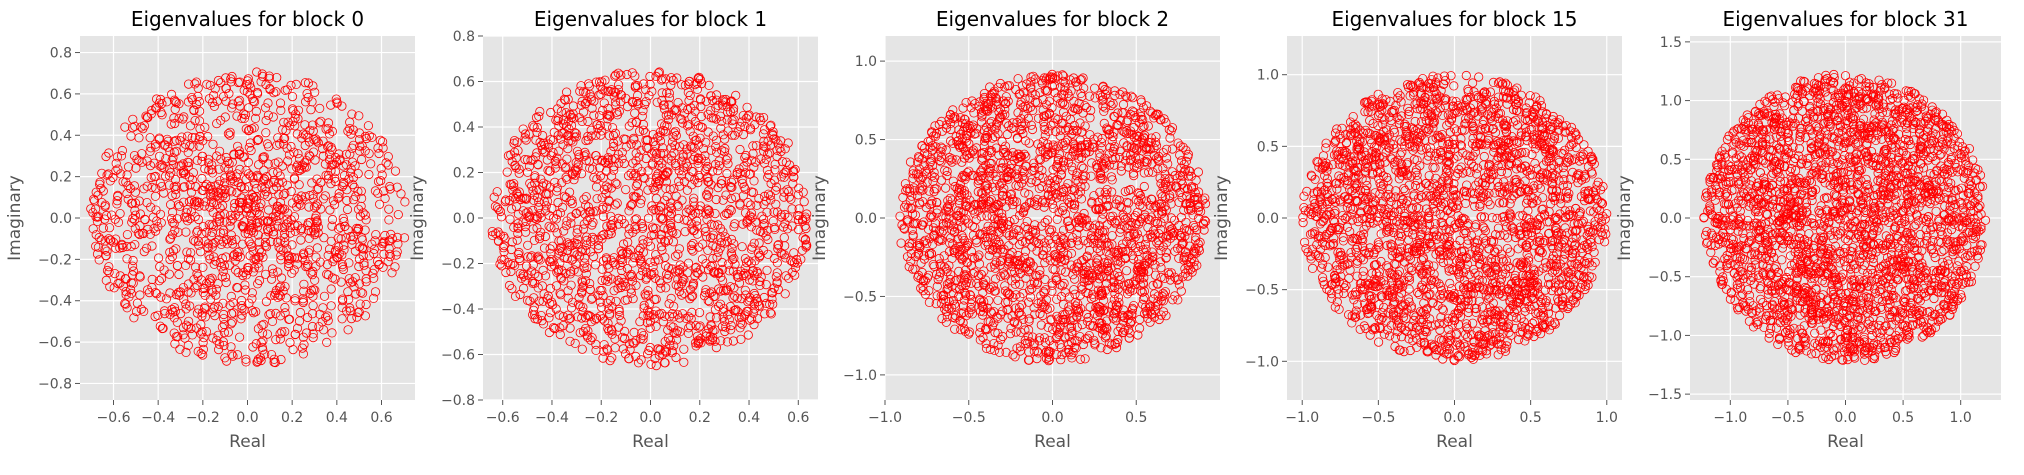  Describe the element at coordinates (458, 310) in the screenshot. I see `y-tick-label: −0.4` at that location.